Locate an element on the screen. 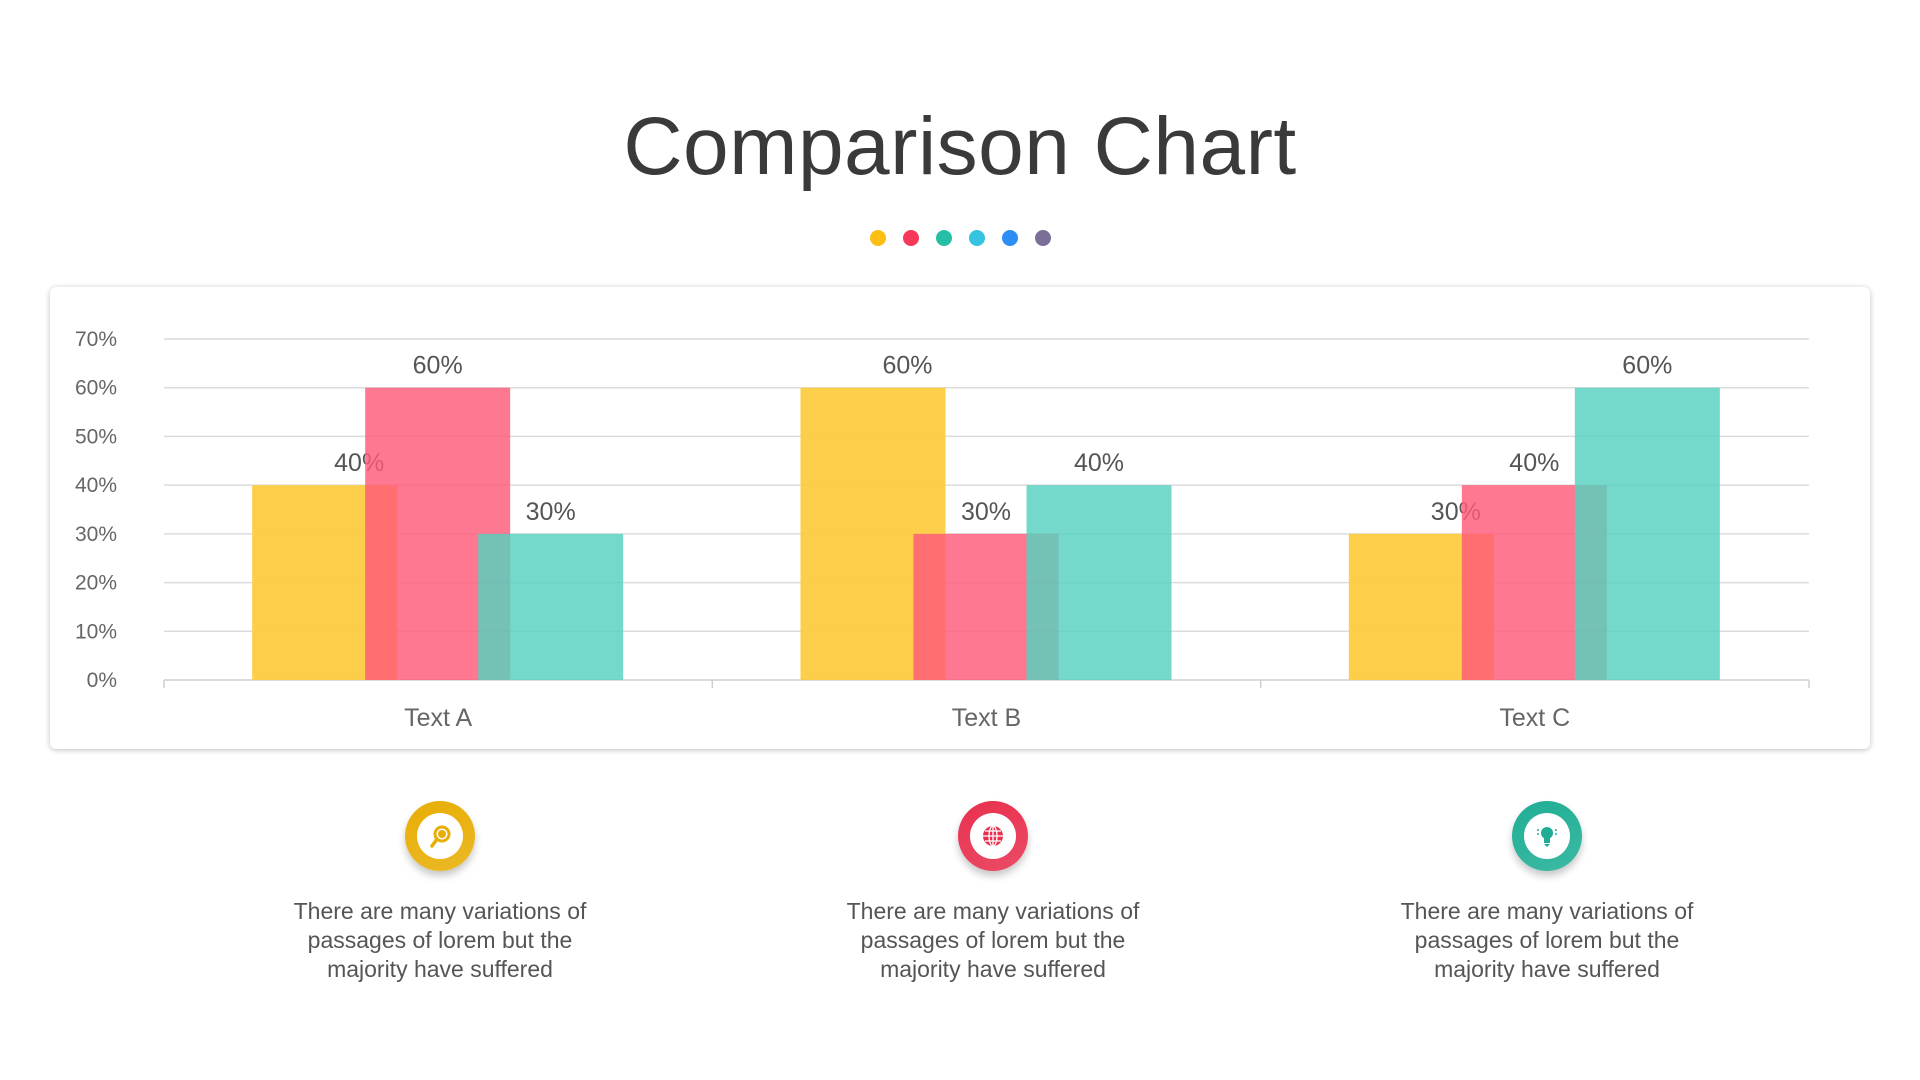 Image resolution: width=1920 pixels, height=1080 pixels. category-label: Text C is located at coordinates (1534, 718).